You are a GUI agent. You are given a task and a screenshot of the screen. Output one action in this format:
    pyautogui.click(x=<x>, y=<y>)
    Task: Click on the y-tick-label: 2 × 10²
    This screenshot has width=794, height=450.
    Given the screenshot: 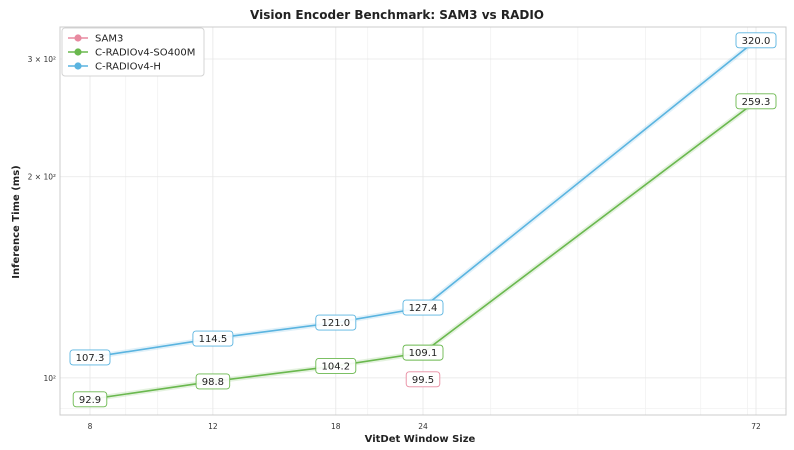 What is the action you would take?
    pyautogui.click(x=42, y=177)
    